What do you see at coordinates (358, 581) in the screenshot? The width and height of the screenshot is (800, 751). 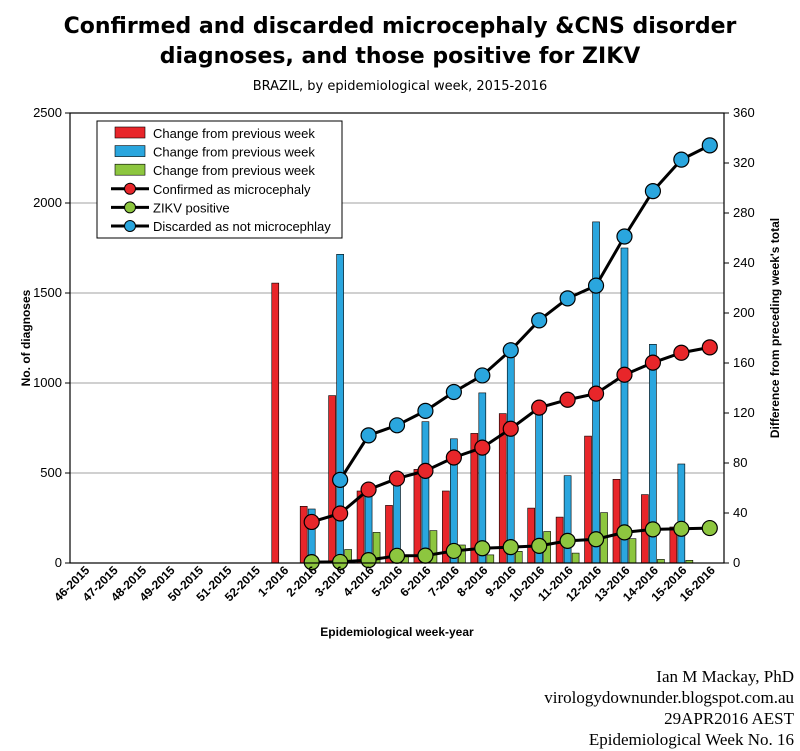 I see `x-tick-label: 4-2016` at bounding box center [358, 581].